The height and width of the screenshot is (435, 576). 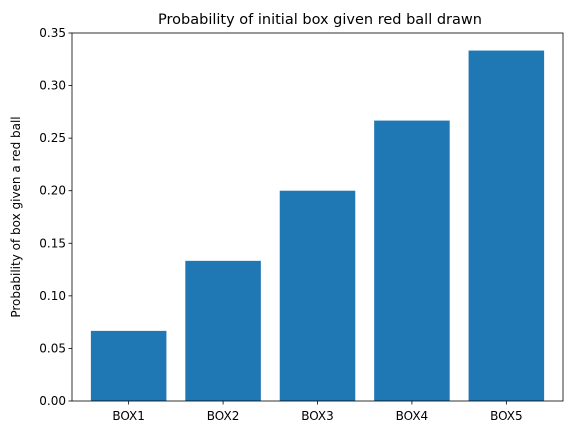 I want to click on bar-box1, so click(x=128, y=365).